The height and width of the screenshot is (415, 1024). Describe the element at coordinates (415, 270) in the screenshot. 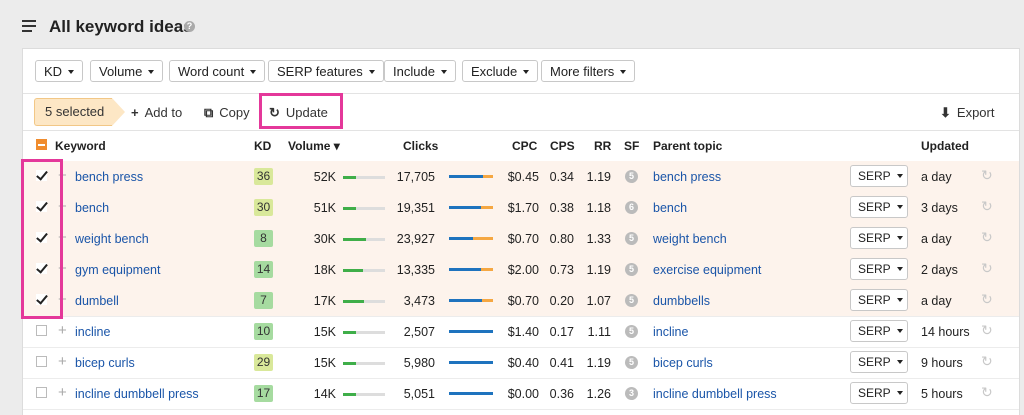

I see `clicks-value: 13,335` at that location.